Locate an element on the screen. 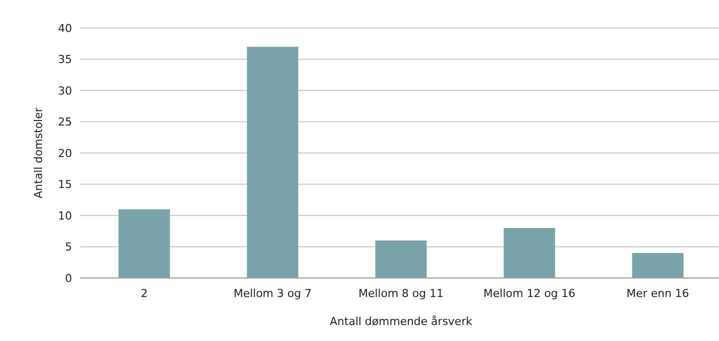  x-axis-title: Antall dømmende årsverk is located at coordinates (401, 321).